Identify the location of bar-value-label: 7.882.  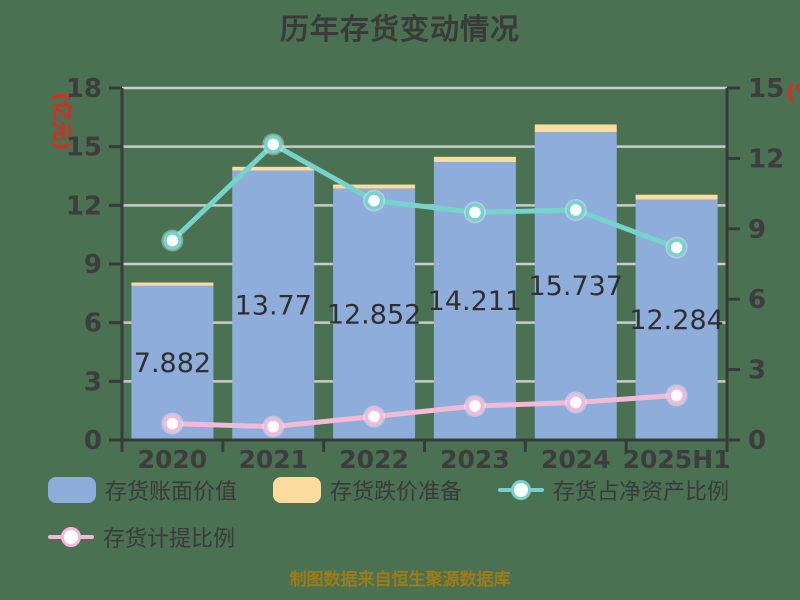
(172, 363).